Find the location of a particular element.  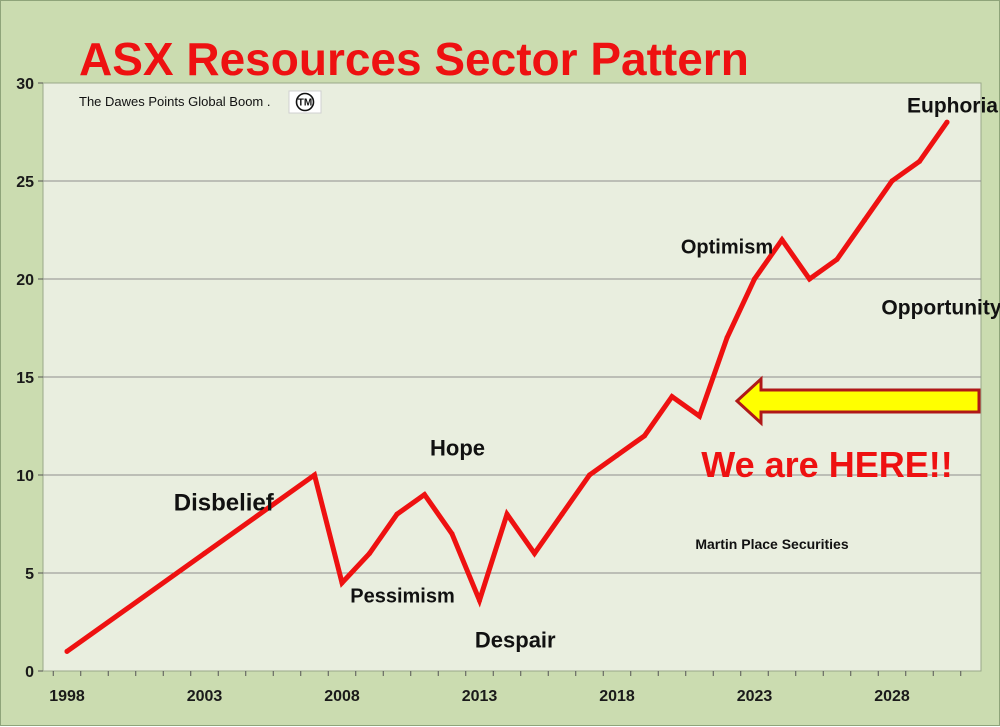

y-tick-label: 15 is located at coordinates (25, 378).